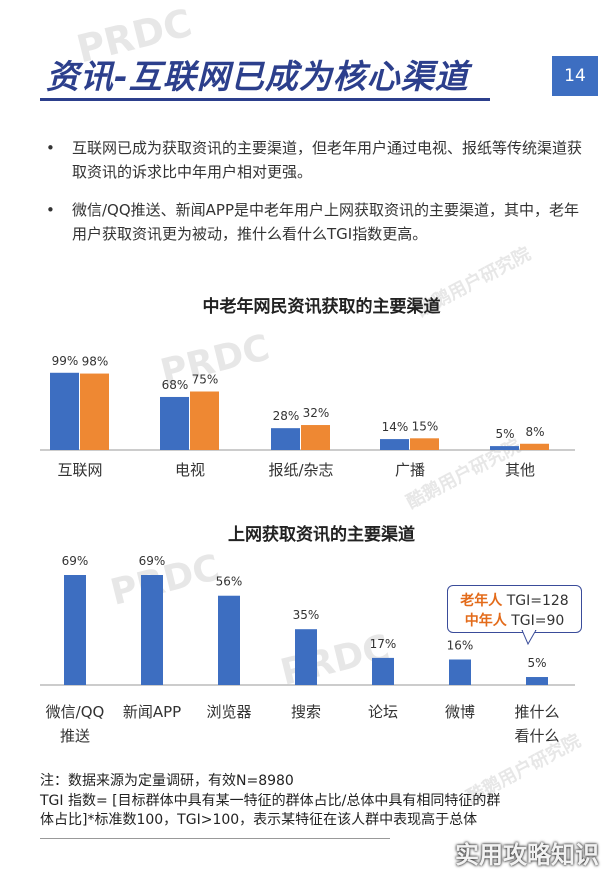 The image size is (603, 874). What do you see at coordinates (190, 470) in the screenshot?
I see `chart1-category-label: 电视` at bounding box center [190, 470].